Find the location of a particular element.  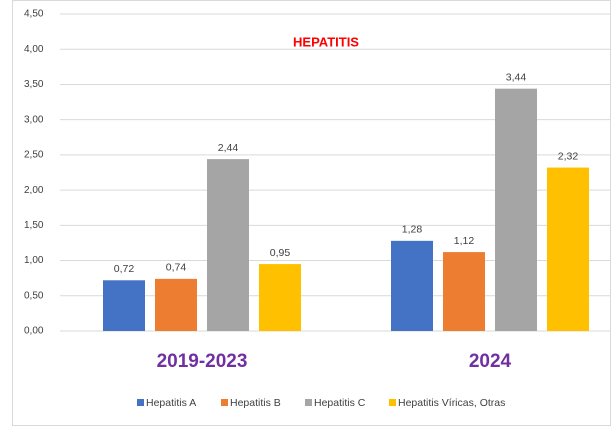

y-tick-label: 3,50 is located at coordinates (34, 84).